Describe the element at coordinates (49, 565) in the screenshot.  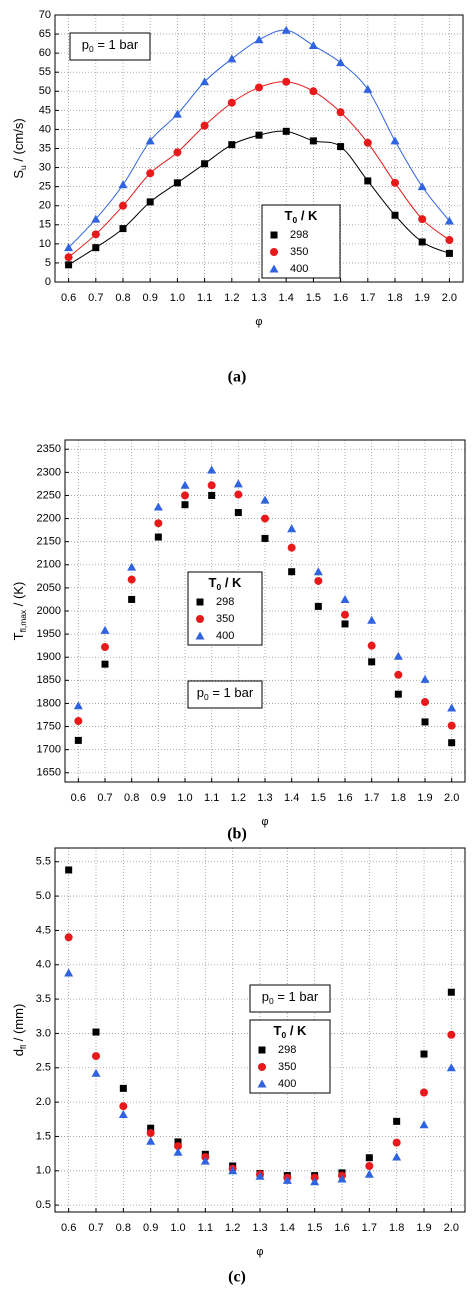
I see `y-tick-label: 2100` at that location.